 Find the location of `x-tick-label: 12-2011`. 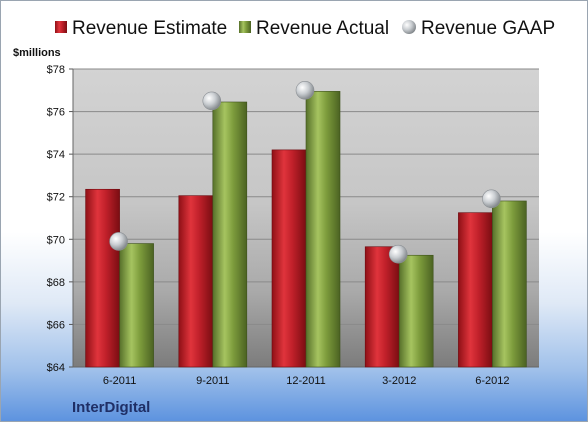

x-tick-label: 12-2011 is located at coordinates (306, 381).